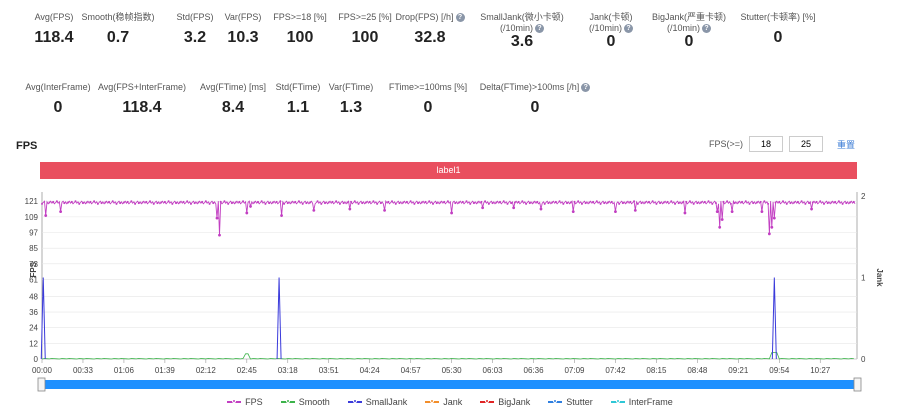 This screenshot has width=900, height=413. I want to click on r1-metric-6: Drop(FPS) [/h]? 32.8, so click(430, 29).